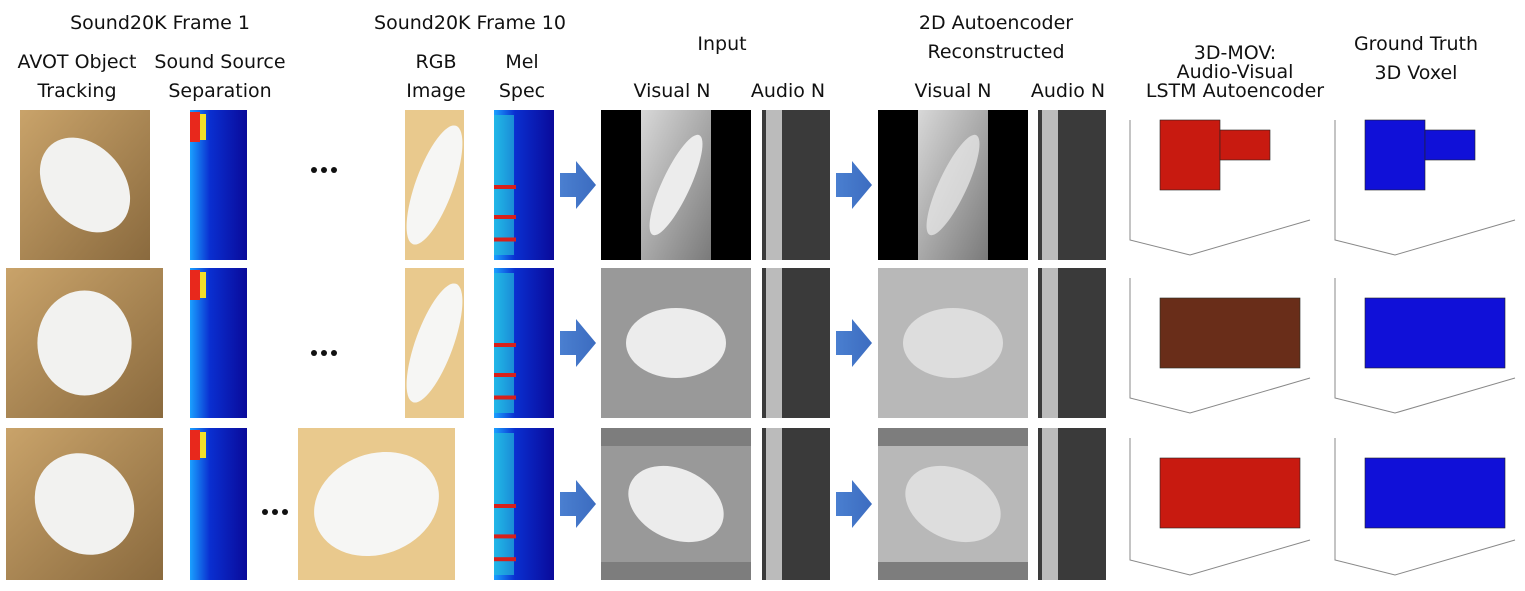  What do you see at coordinates (996, 52) in the screenshot?
I see `header: Reconstructed` at bounding box center [996, 52].